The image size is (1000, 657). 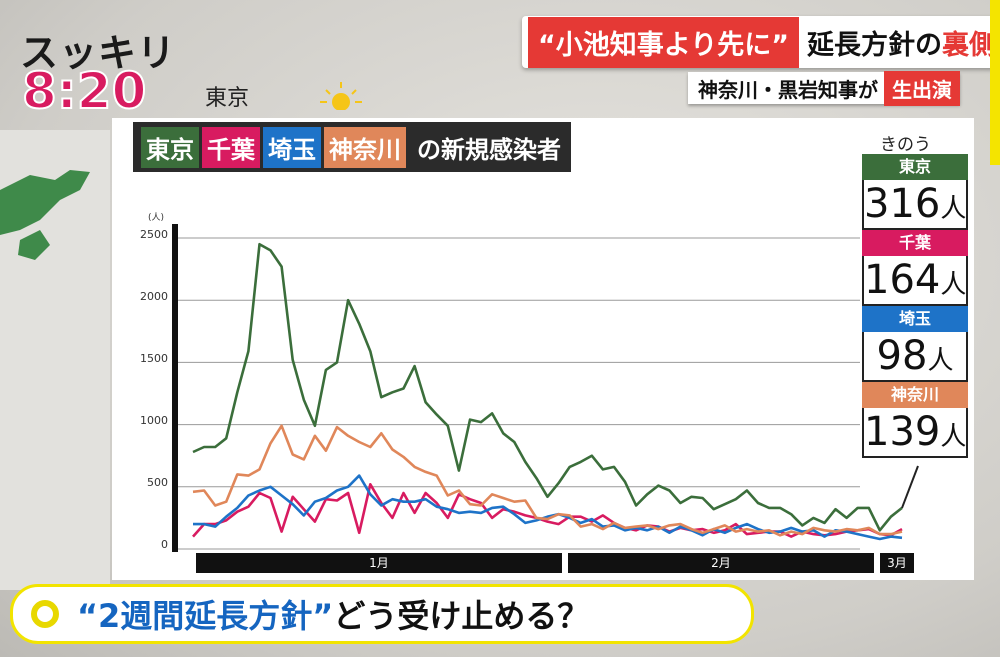 I want to click on saitama-count: 98人, so click(x=915, y=357).